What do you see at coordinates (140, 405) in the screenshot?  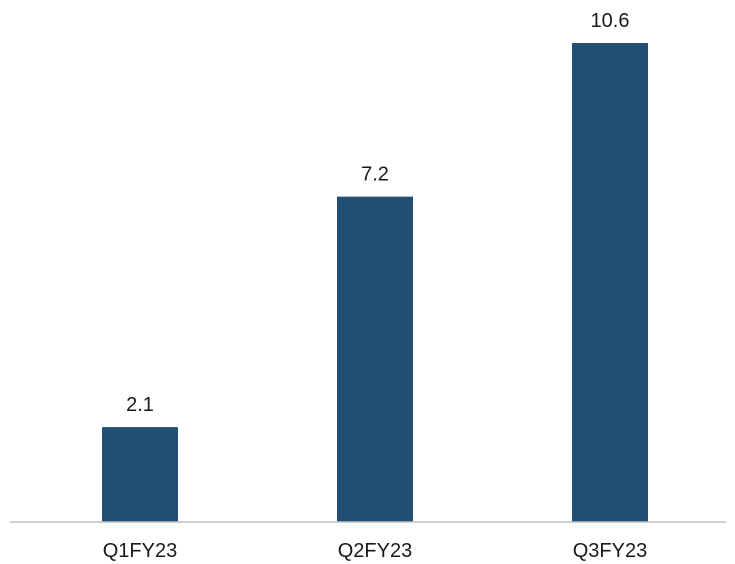 I see `data-label-q1fy23: 2.1` at bounding box center [140, 405].